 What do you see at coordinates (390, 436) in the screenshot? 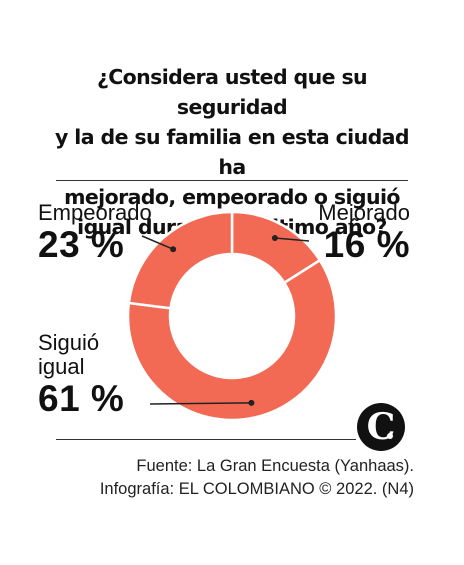
I see `logo-dot` at bounding box center [390, 436].